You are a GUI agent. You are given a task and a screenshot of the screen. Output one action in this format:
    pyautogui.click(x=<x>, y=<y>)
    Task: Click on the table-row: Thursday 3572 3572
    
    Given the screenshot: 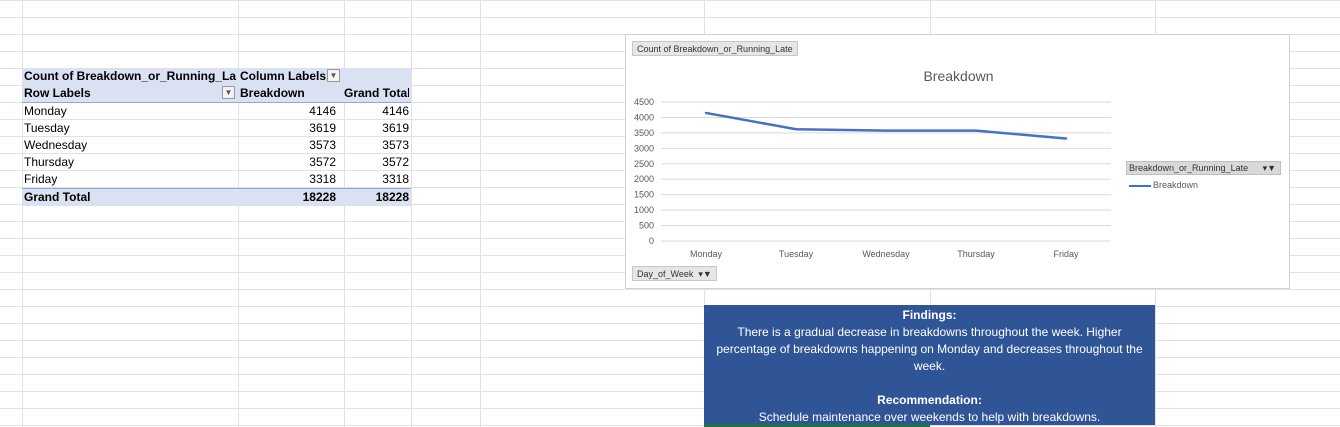 What is the action you would take?
    pyautogui.click(x=216, y=162)
    